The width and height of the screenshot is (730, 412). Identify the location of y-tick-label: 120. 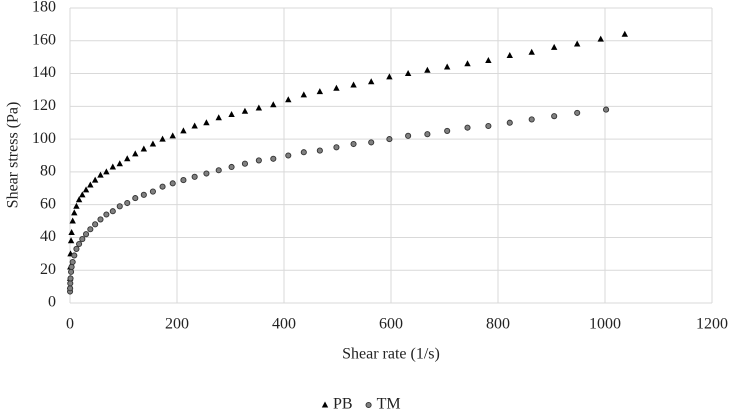
(44, 105).